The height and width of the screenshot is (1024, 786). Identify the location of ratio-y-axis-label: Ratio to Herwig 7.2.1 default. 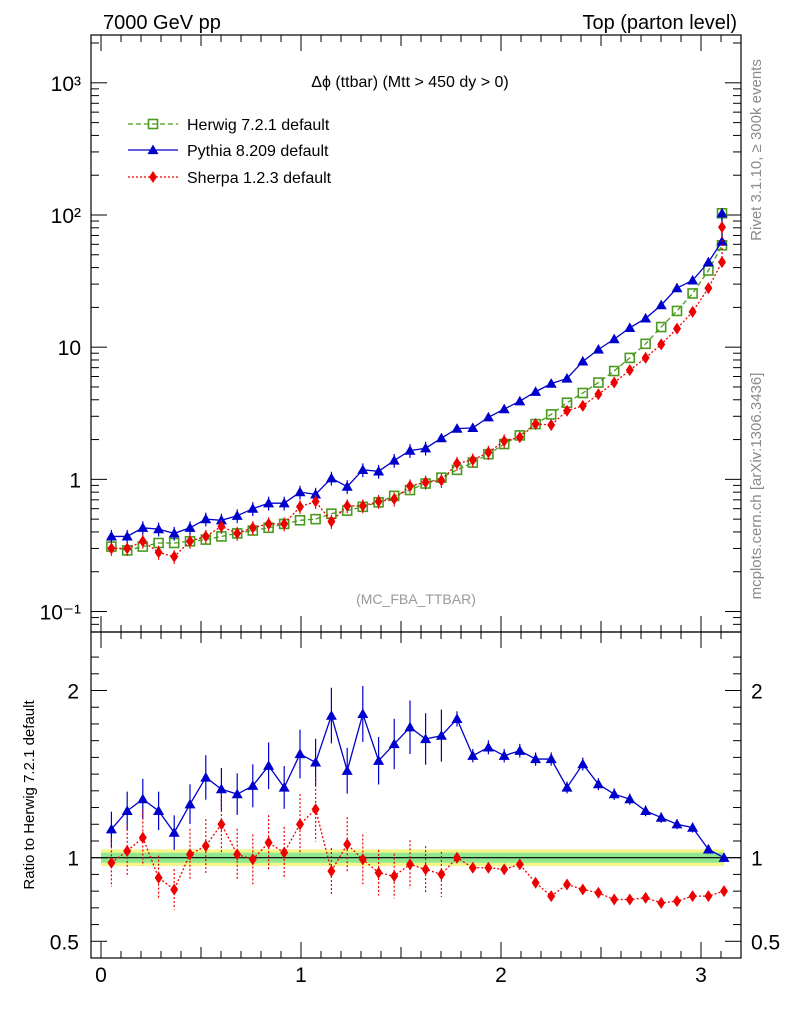
(29, 795).